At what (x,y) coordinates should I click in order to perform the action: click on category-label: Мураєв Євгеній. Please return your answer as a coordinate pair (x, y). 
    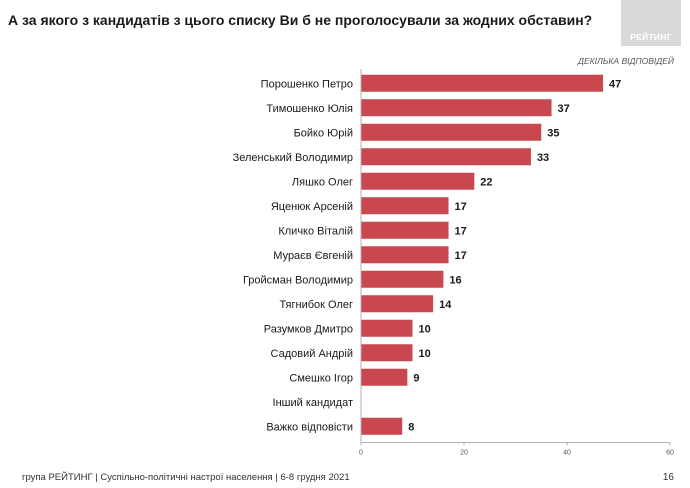
    Looking at the image, I should click on (313, 256).